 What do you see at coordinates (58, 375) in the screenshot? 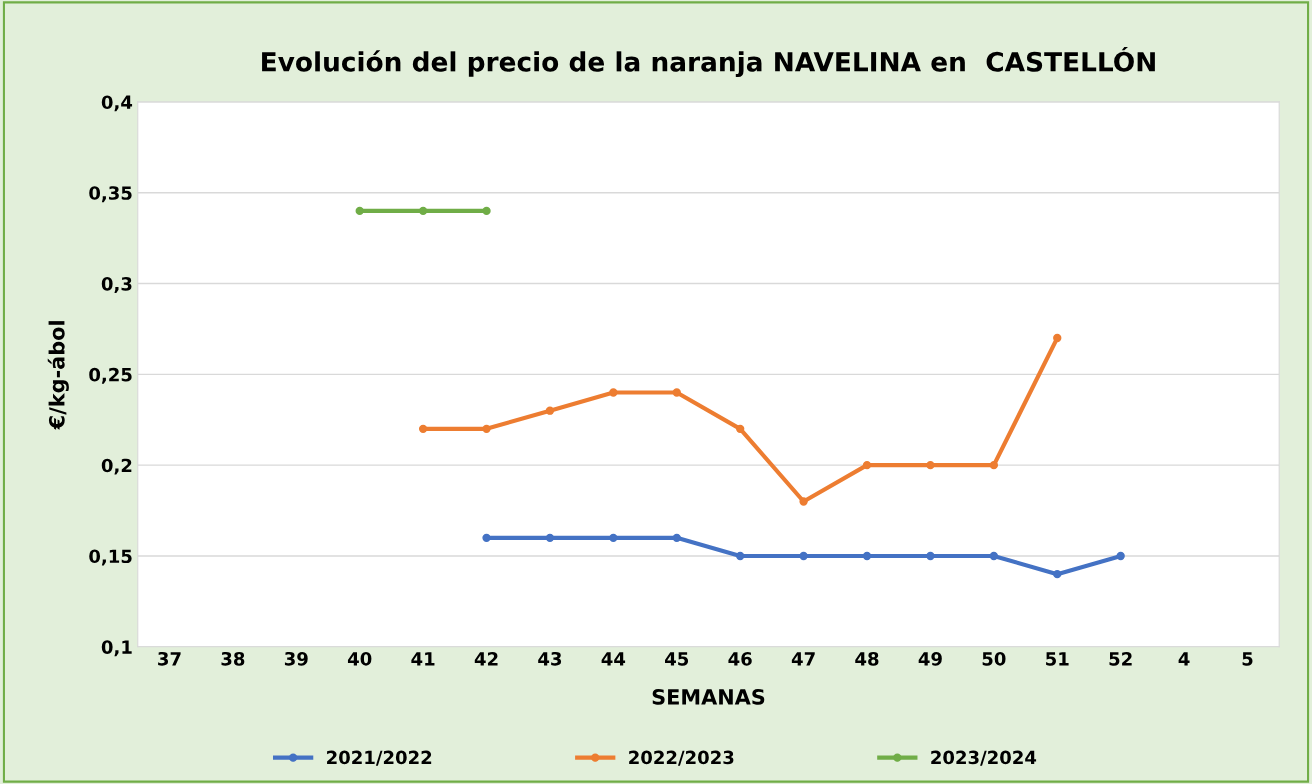
I see `y-axis-title: €/kg-ábol` at bounding box center [58, 375].